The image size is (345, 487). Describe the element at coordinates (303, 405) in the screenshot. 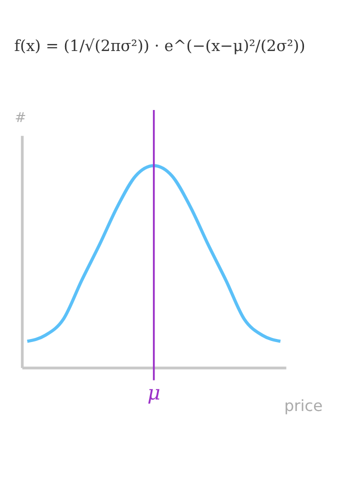

I see `x-axis-title: price` at that location.